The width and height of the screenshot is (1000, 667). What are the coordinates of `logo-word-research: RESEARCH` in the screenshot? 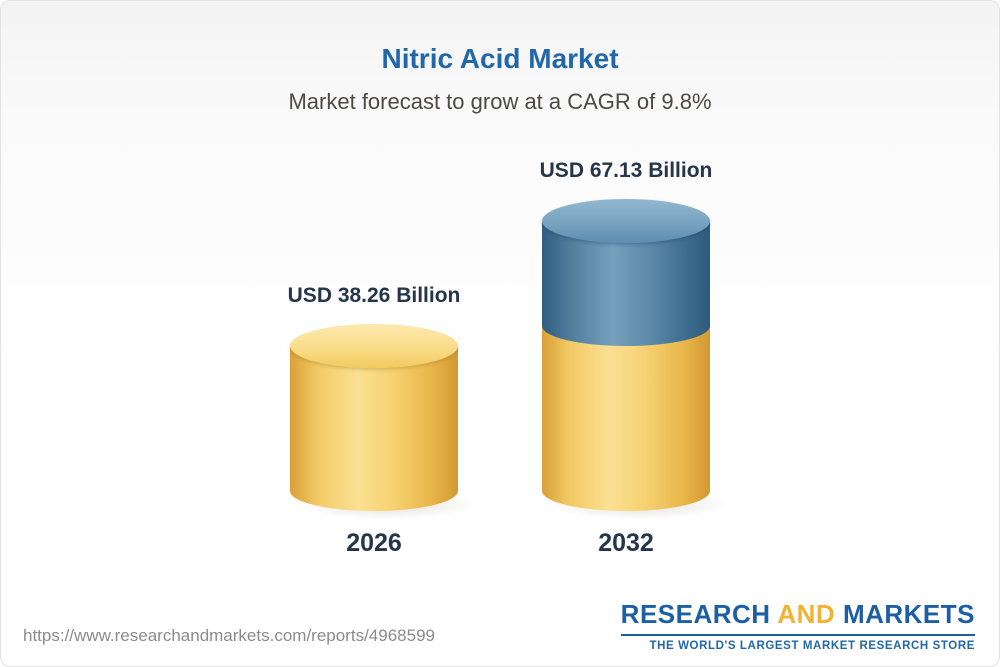 It's located at (695, 614).